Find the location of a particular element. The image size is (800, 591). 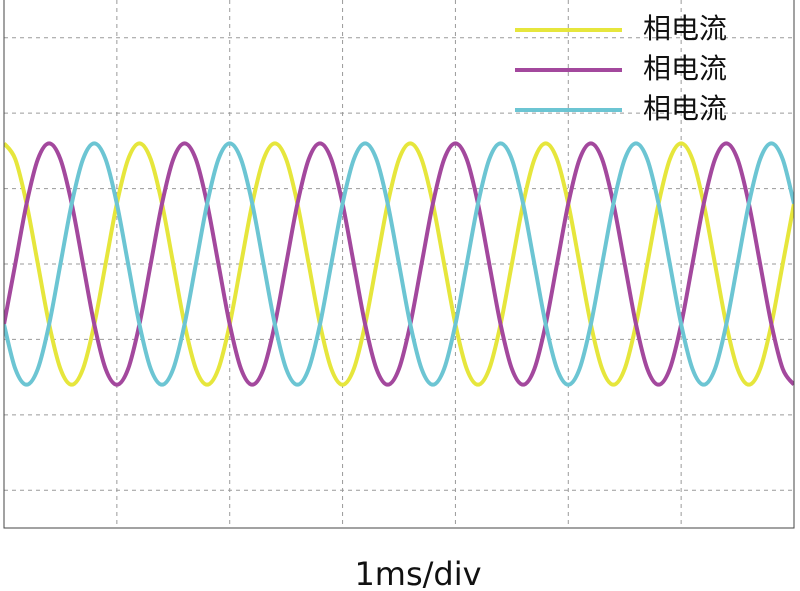

x-axis-label: 1ms/div is located at coordinates (417, 573).